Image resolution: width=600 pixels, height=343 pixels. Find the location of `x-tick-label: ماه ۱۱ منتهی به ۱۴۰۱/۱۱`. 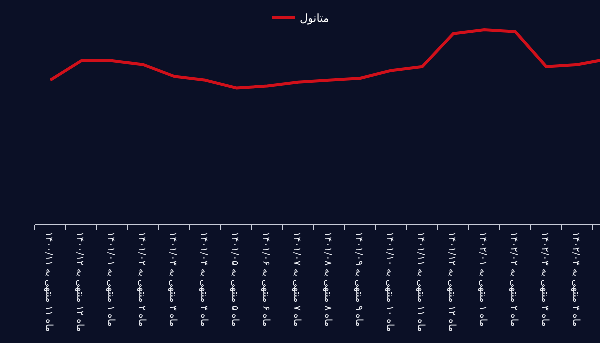

x-tick-label: ماه ۱۱ منتهی به ۱۴۰۱/۱۱ is located at coordinates (421, 282).